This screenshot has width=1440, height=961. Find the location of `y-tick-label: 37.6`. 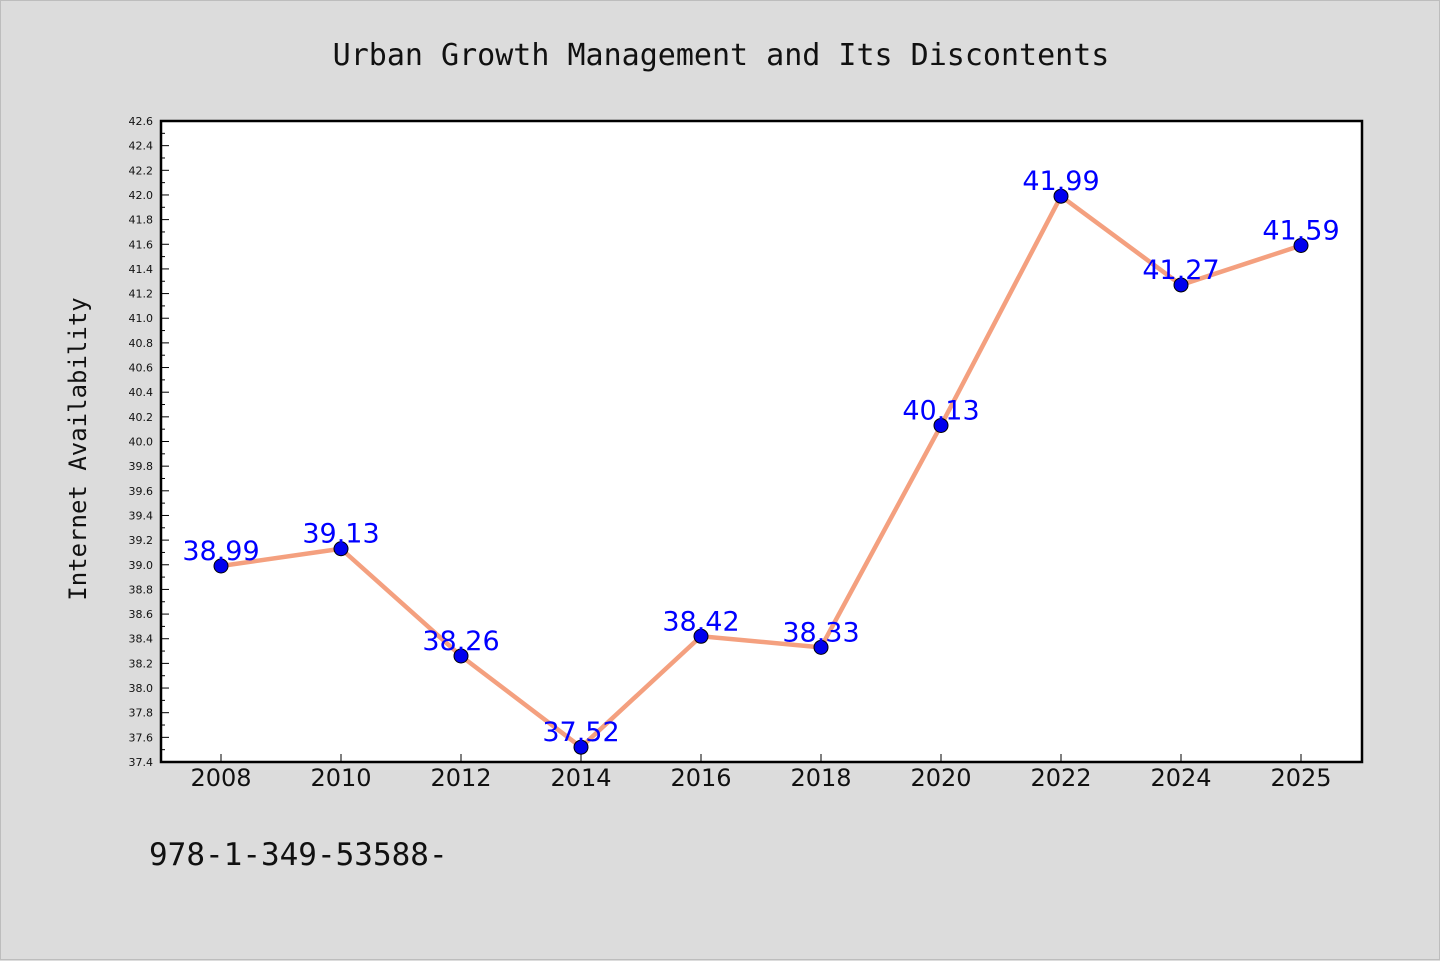

y-tick-label: 37.6 is located at coordinates (141, 737).